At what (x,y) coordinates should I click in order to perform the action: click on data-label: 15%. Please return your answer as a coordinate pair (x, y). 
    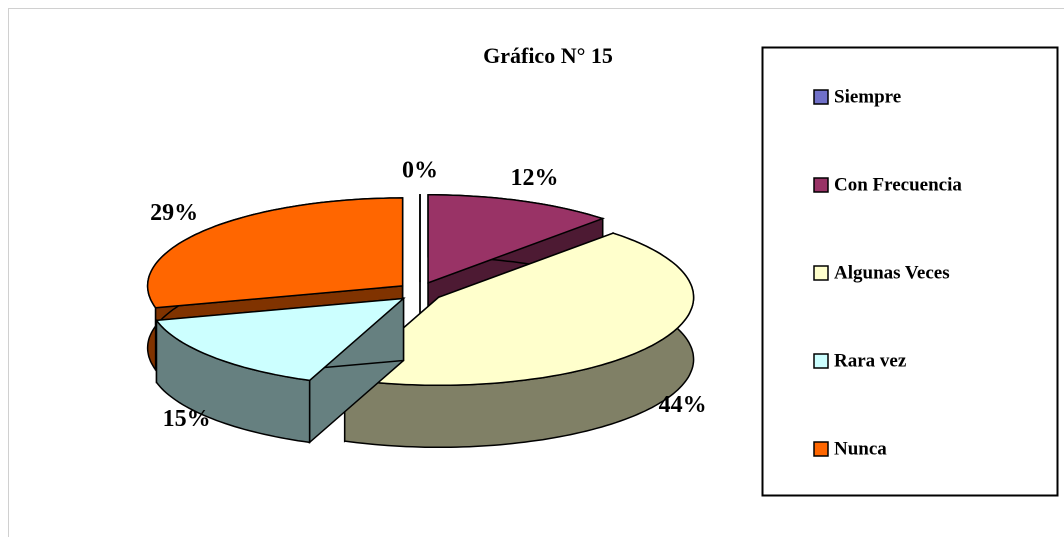
    Looking at the image, I should click on (187, 419).